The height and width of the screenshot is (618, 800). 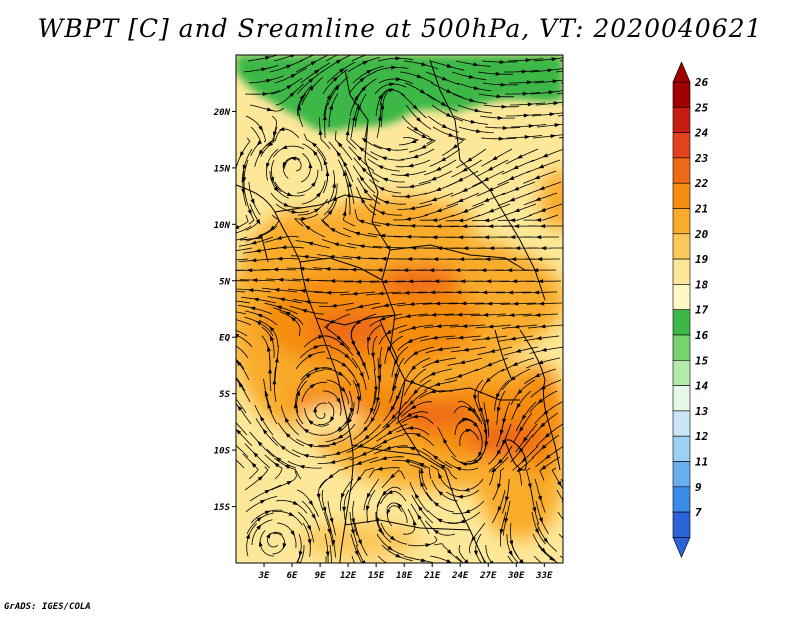 I want to click on colorbar-label: 12, so click(x=702, y=436).